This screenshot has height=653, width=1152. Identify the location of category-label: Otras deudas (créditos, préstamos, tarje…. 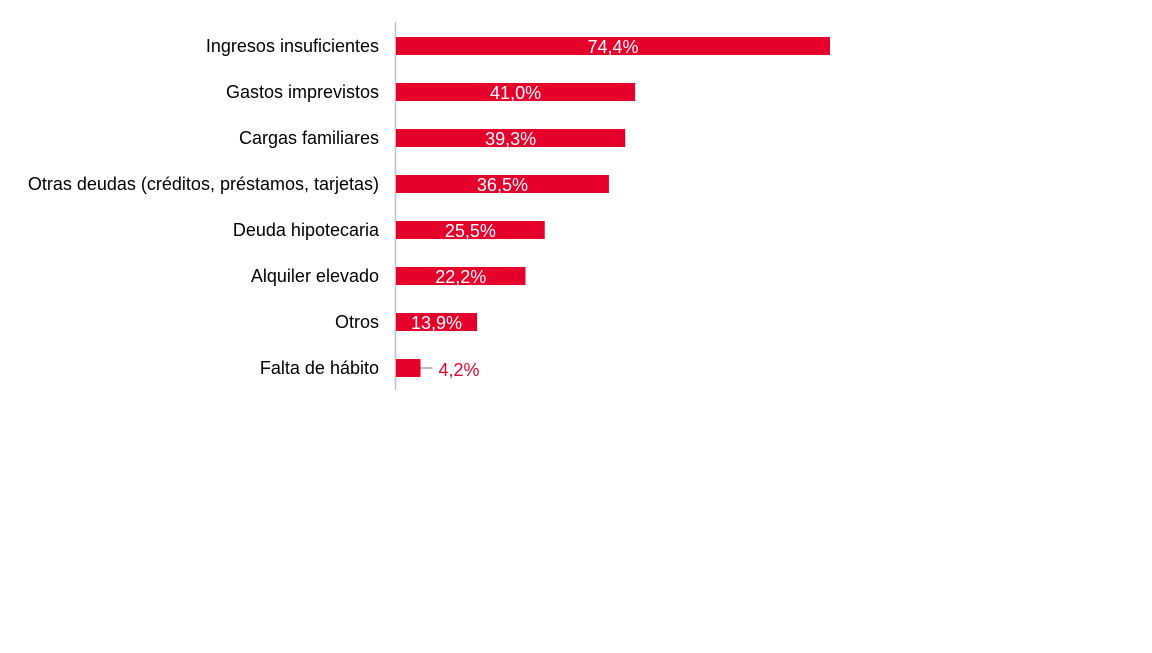
(203, 184).